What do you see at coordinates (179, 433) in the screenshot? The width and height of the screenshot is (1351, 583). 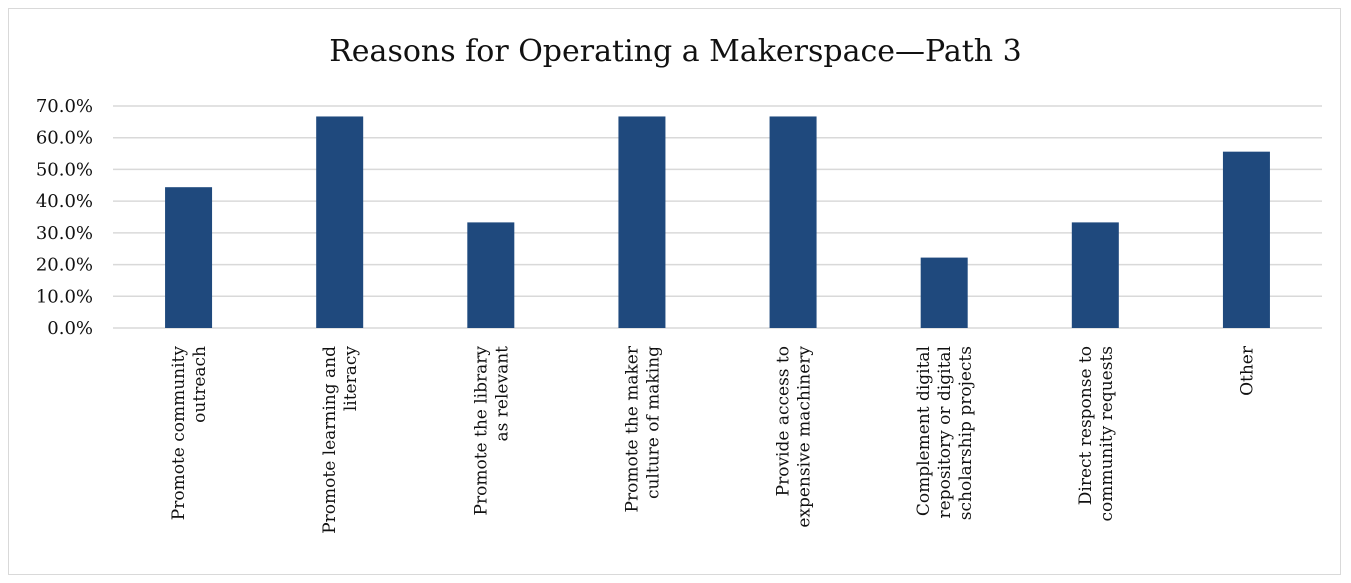 I see `x-category-label-line: Promote community` at bounding box center [179, 433].